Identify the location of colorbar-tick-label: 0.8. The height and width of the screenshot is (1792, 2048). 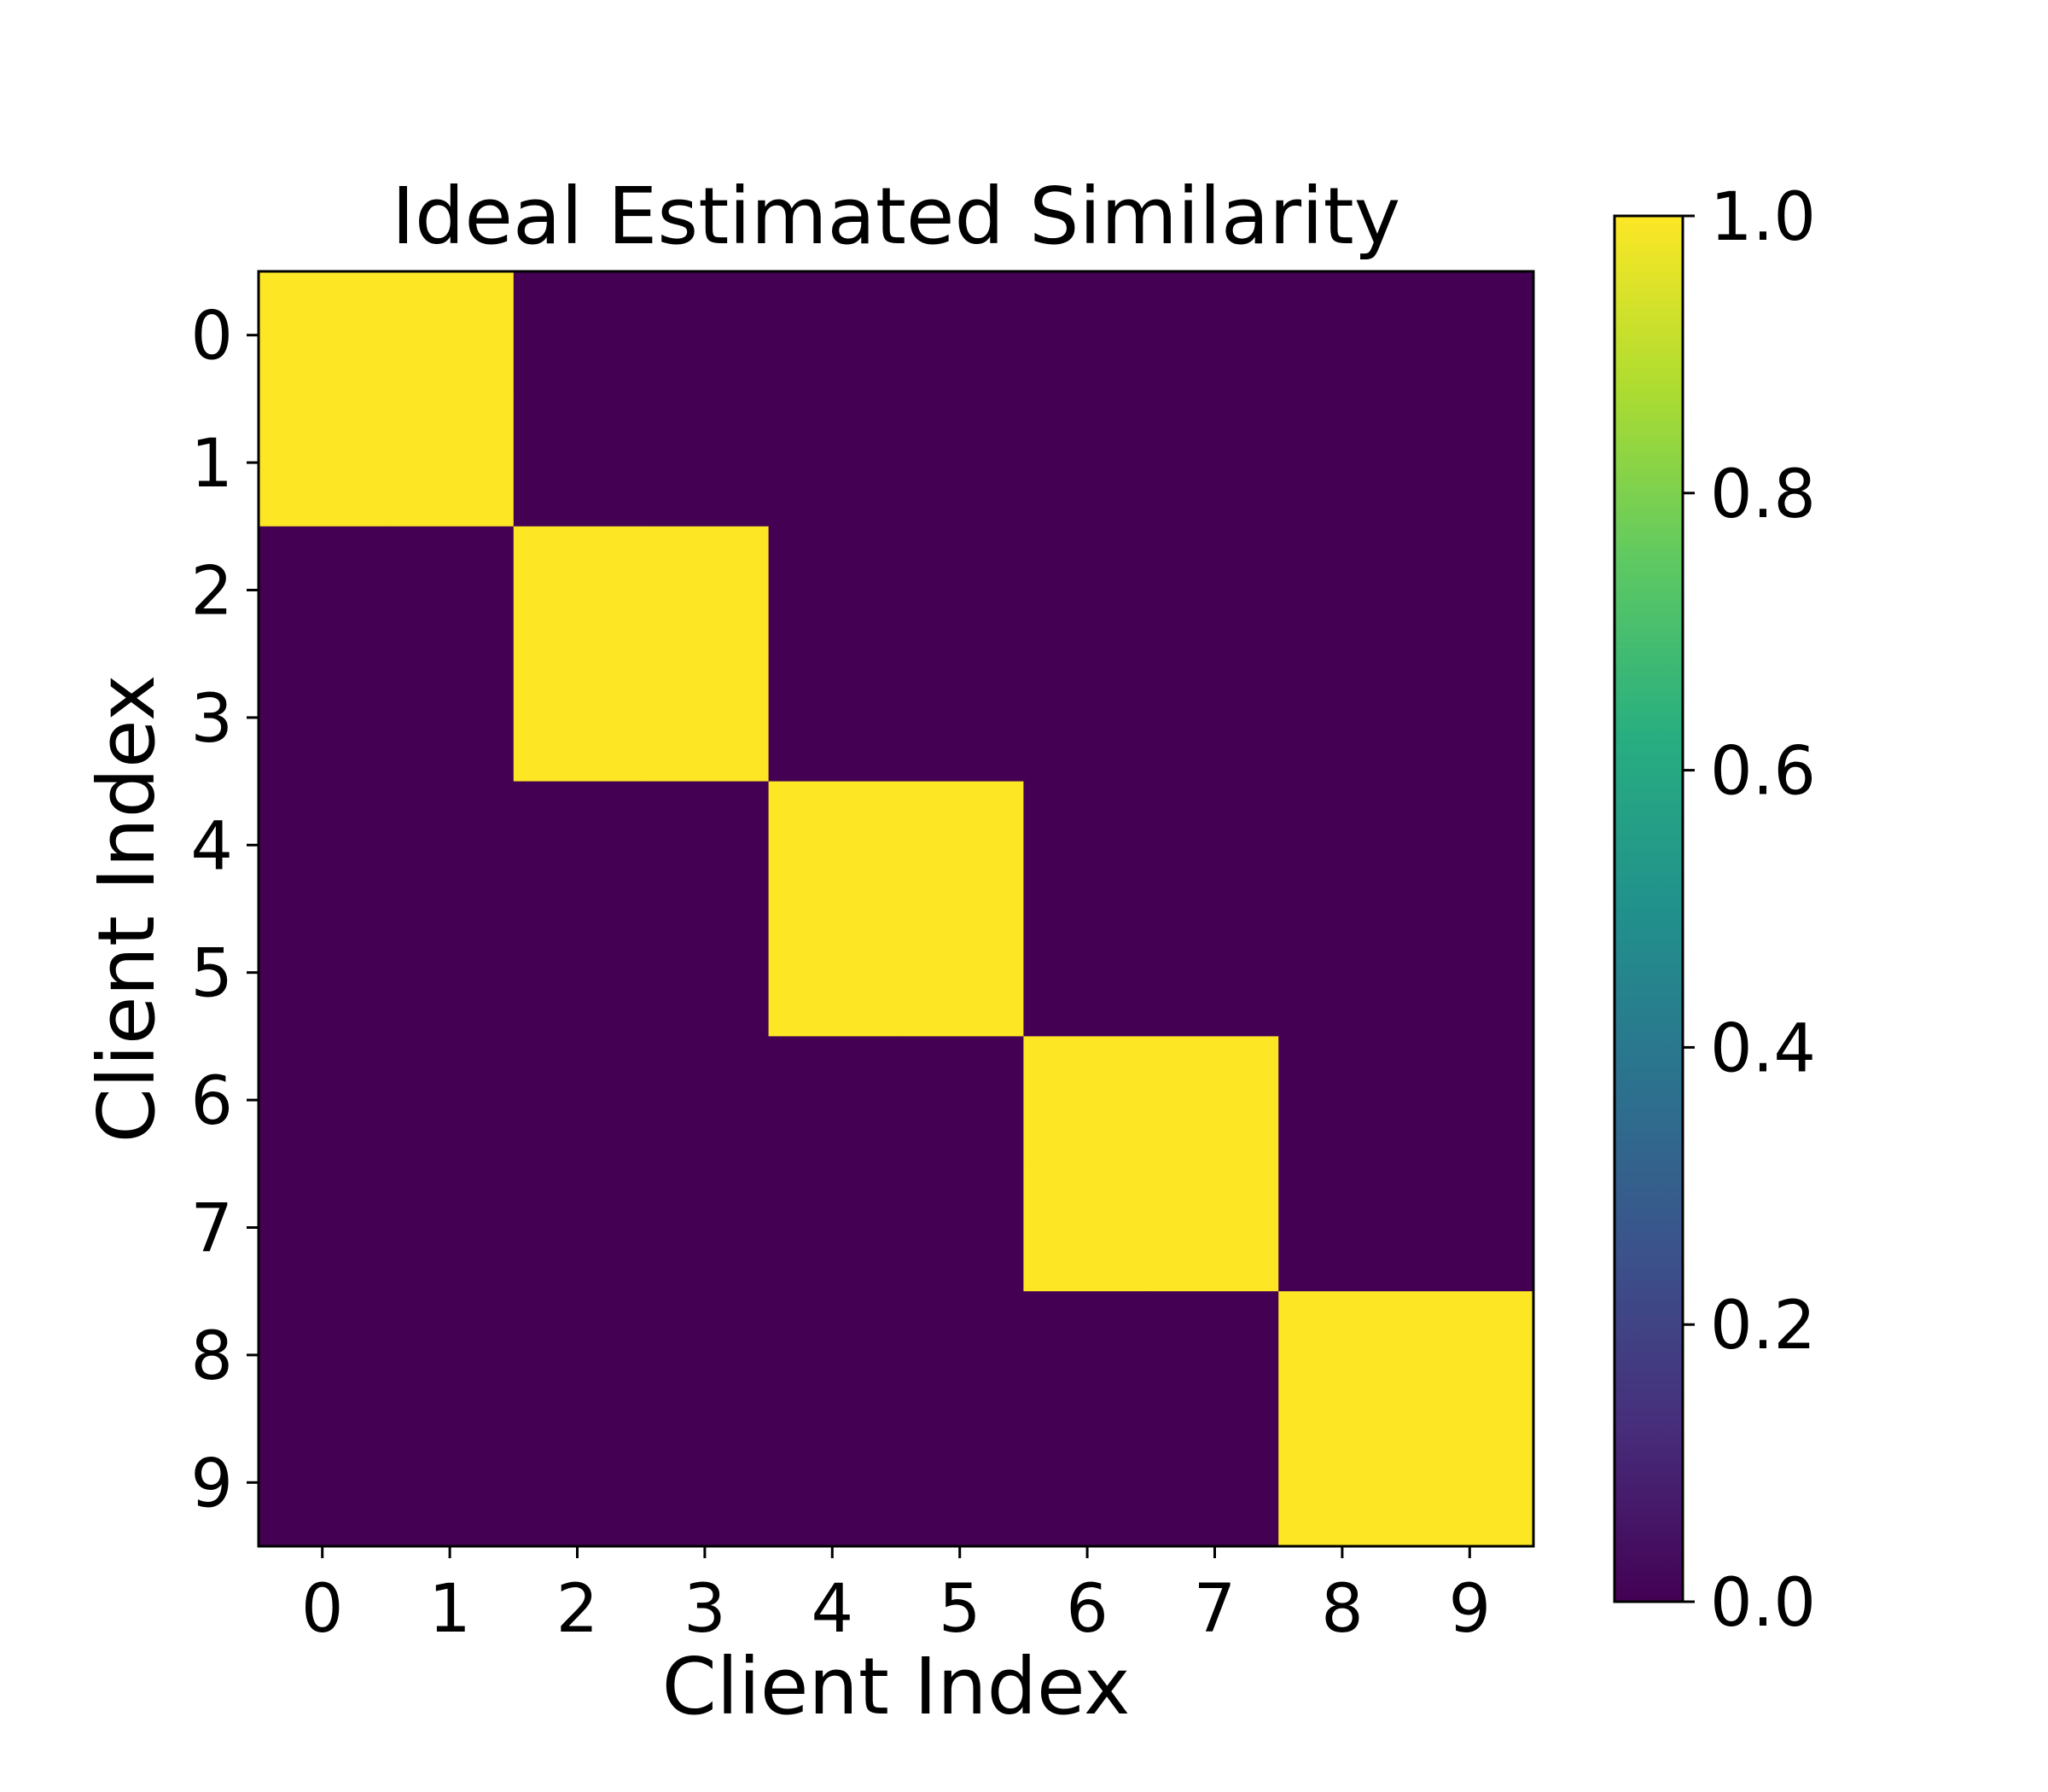
(1763, 495).